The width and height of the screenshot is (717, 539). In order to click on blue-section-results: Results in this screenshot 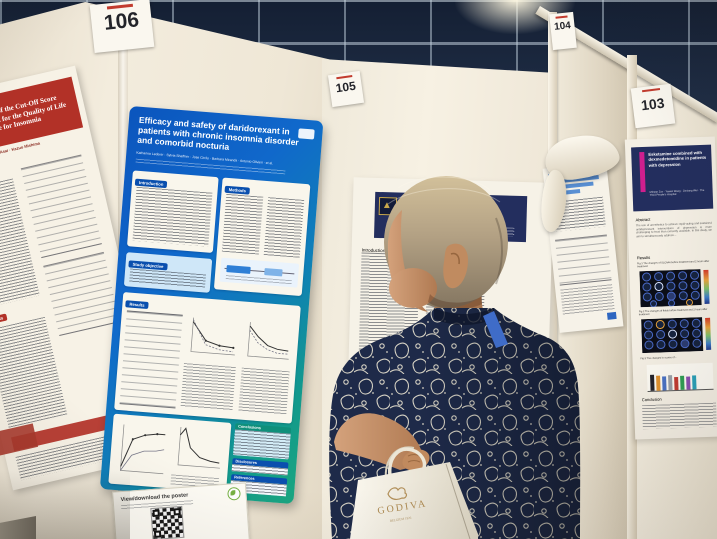, I will do `click(137, 305)`.